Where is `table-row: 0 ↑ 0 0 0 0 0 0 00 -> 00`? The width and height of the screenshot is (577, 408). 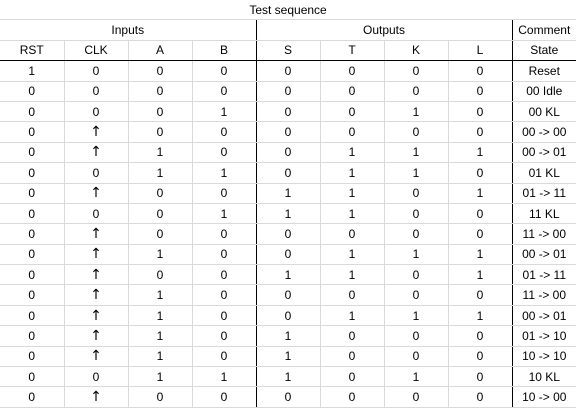
table-row: 0 ↑ 0 0 0 0 0 0 00 -> 00 is located at coordinates (288, 132).